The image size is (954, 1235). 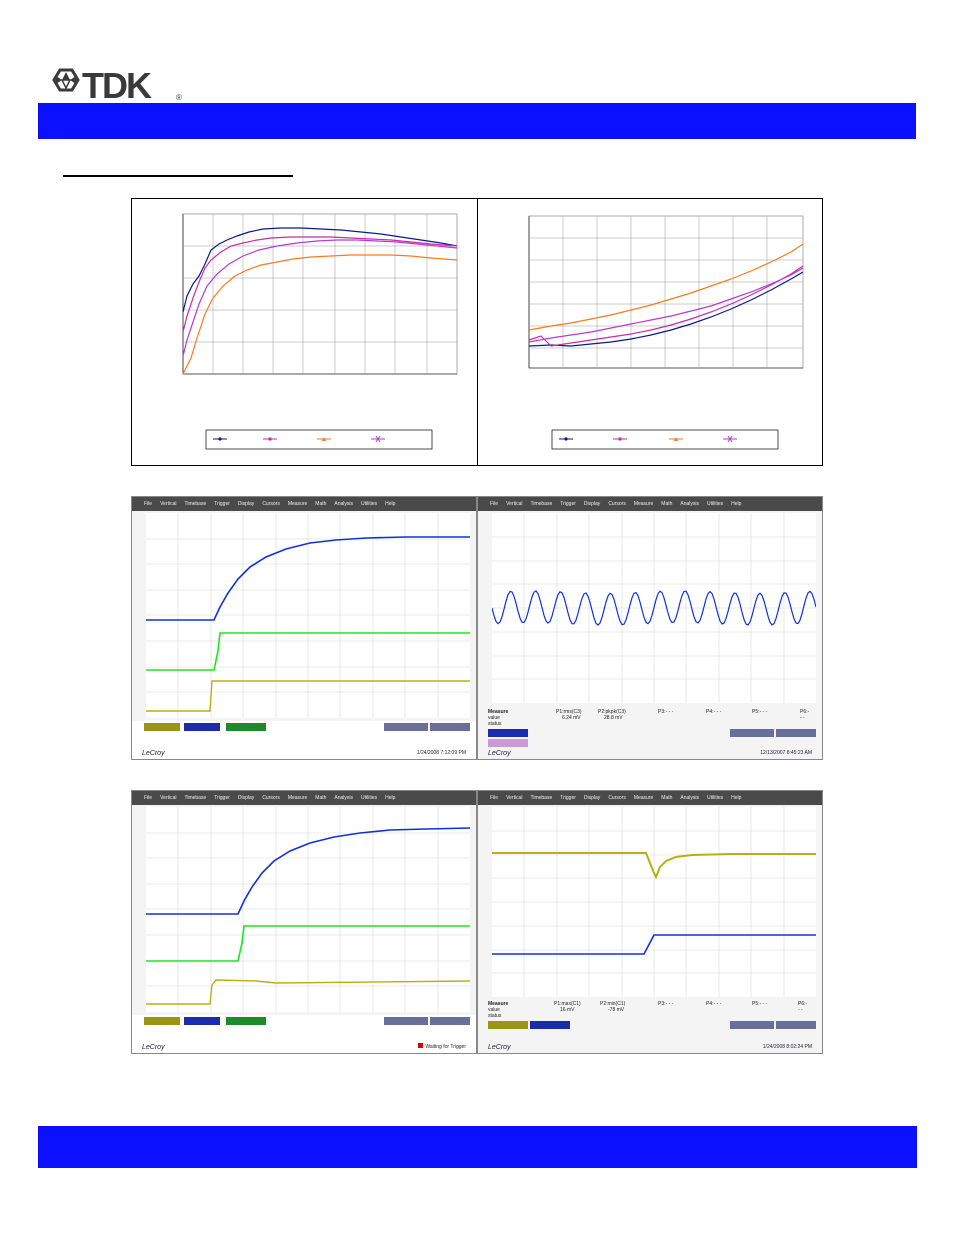 What do you see at coordinates (441, 753) in the screenshot?
I see `scope-timestamp: 1/24/2008 7:12:09 PM` at bounding box center [441, 753].